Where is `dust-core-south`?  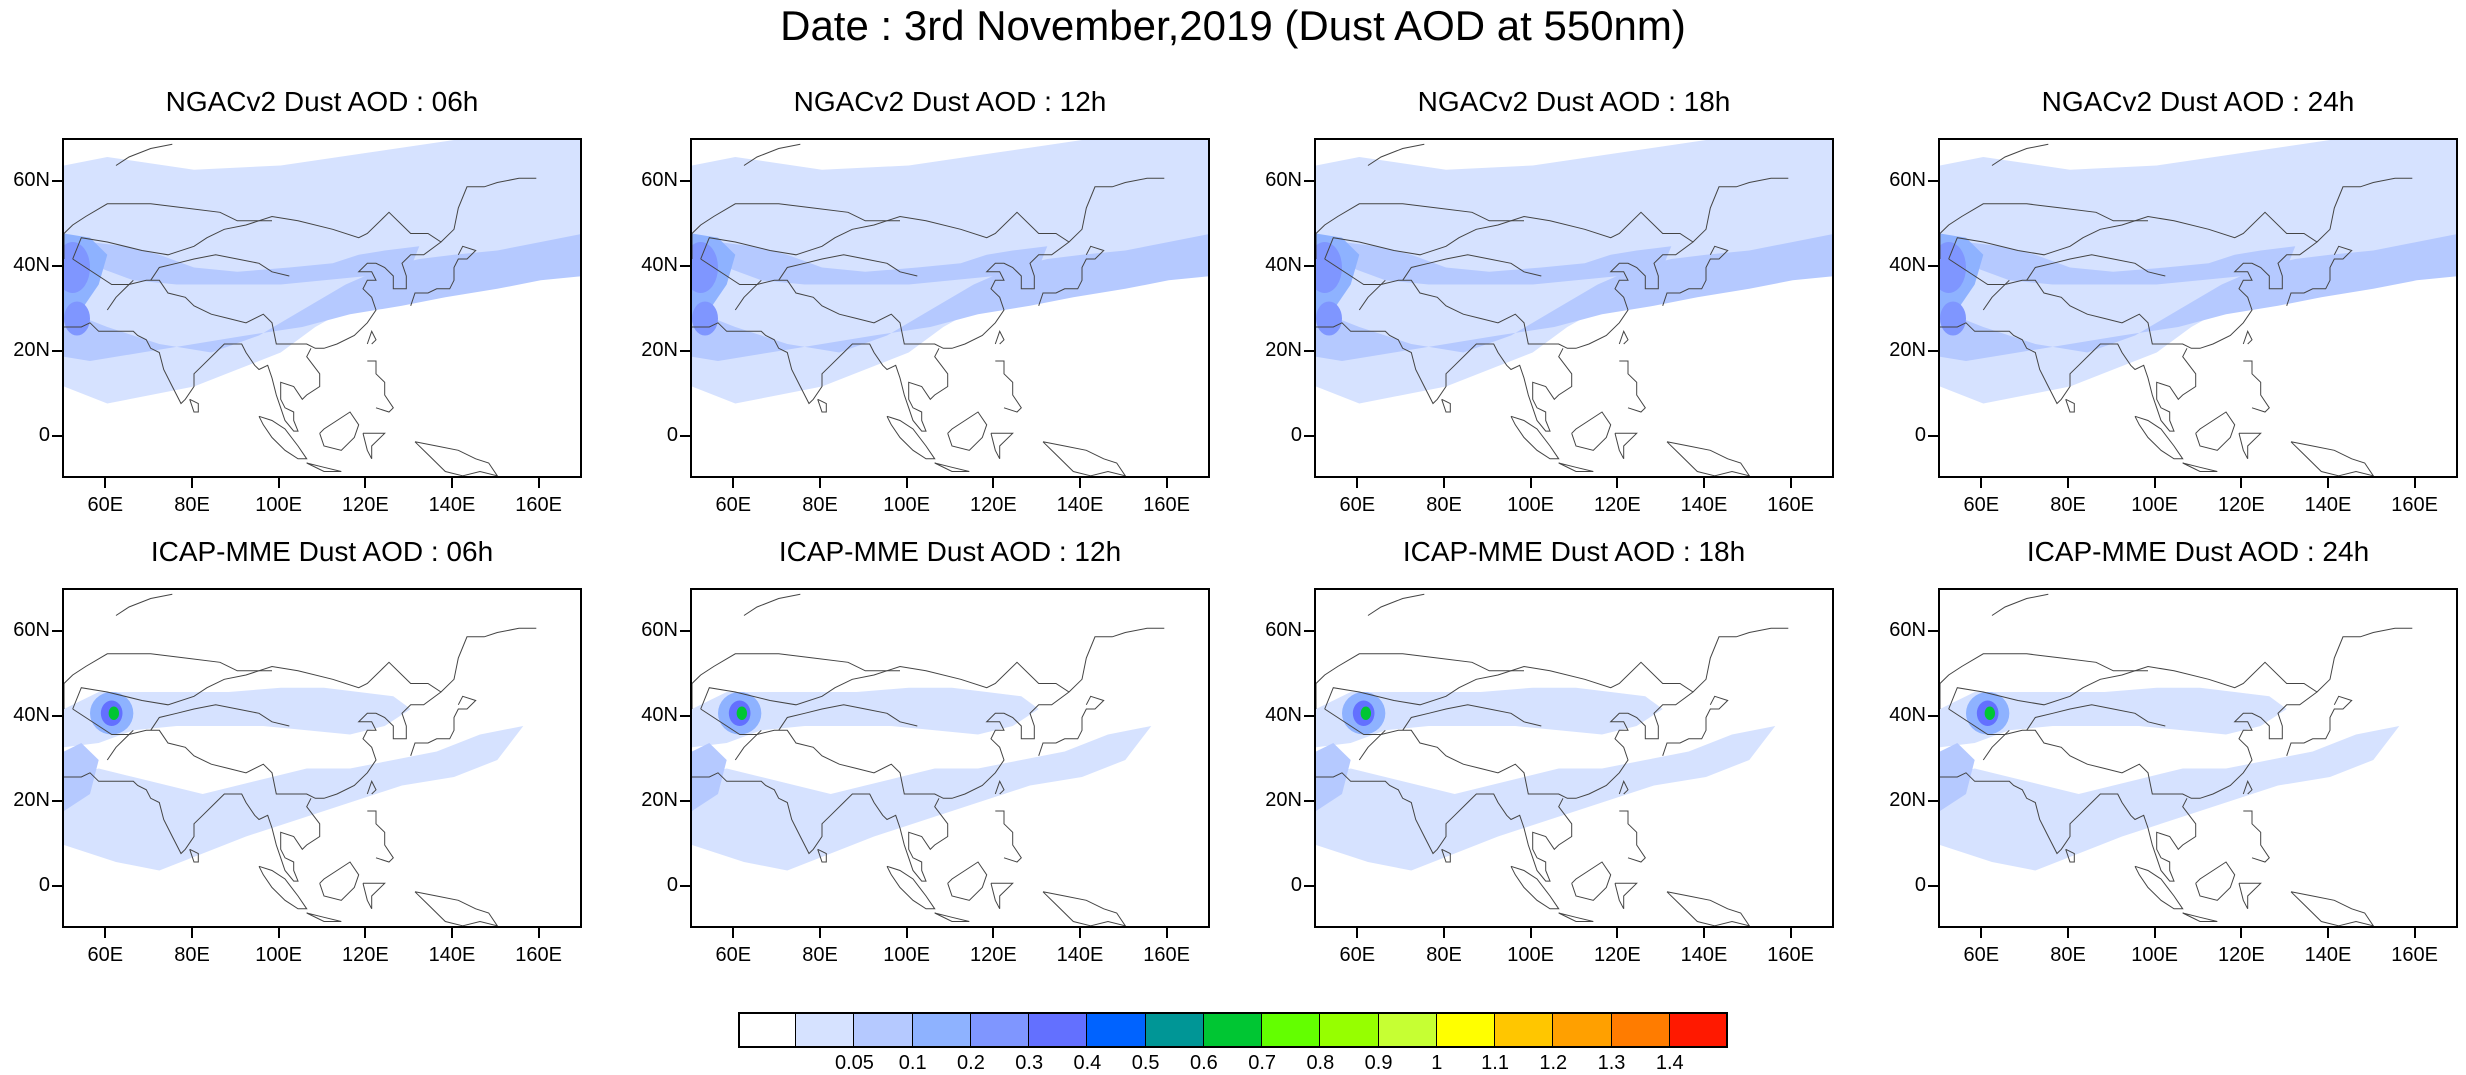
dust-core-south is located at coordinates (1329, 318).